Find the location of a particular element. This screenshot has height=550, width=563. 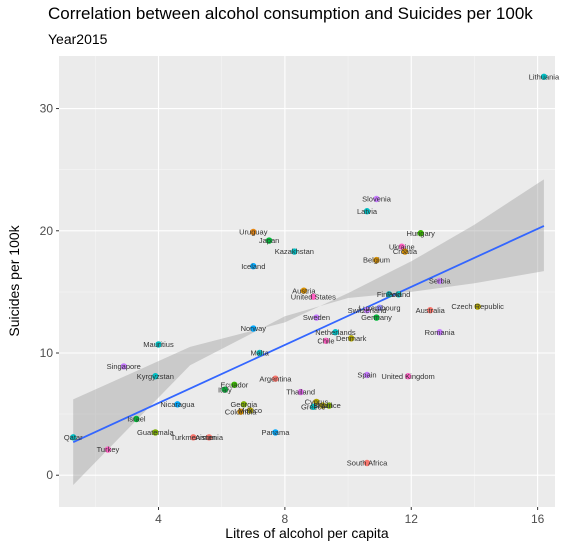

point-switzerland is located at coordinates (367, 310).